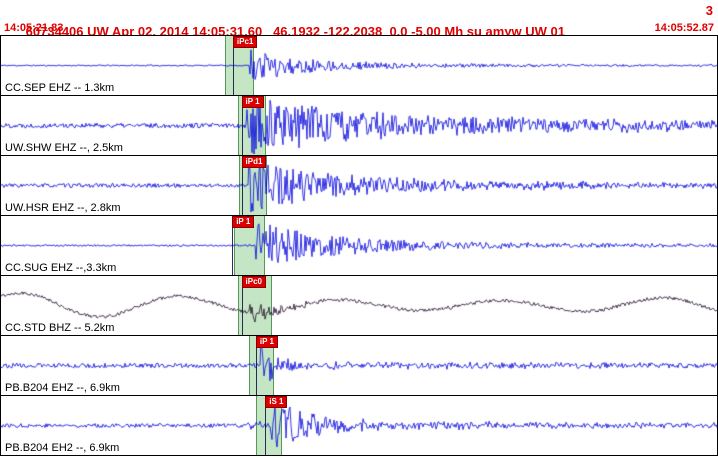 The height and width of the screenshot is (458, 718). What do you see at coordinates (245, 42) in the screenshot?
I see `pick-flag: iPc1` at bounding box center [245, 42].